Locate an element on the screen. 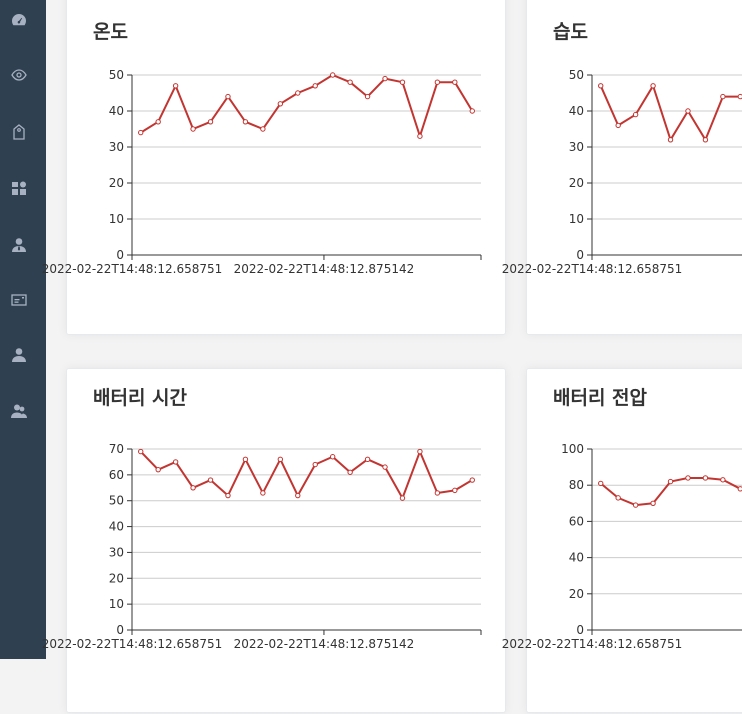 The image size is (742, 714). user-tie-icon is located at coordinates (19, 245).